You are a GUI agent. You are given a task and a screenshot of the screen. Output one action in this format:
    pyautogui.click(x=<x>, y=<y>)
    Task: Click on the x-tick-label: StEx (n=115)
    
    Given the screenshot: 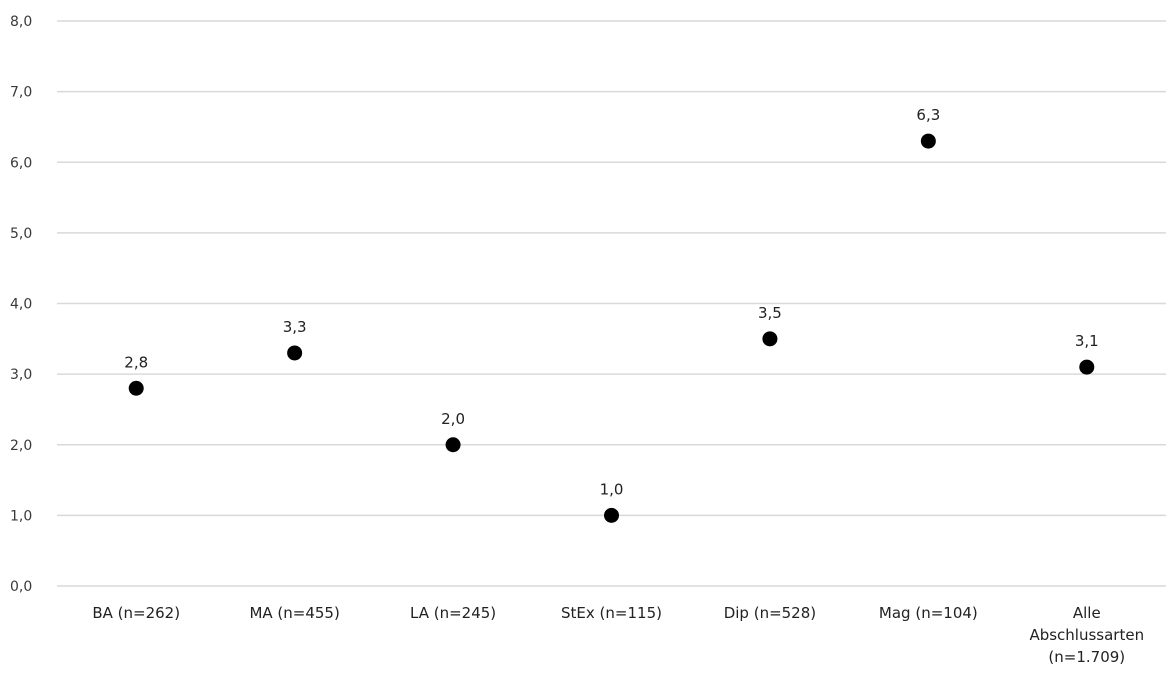 What is the action you would take?
    pyautogui.click(x=611, y=613)
    